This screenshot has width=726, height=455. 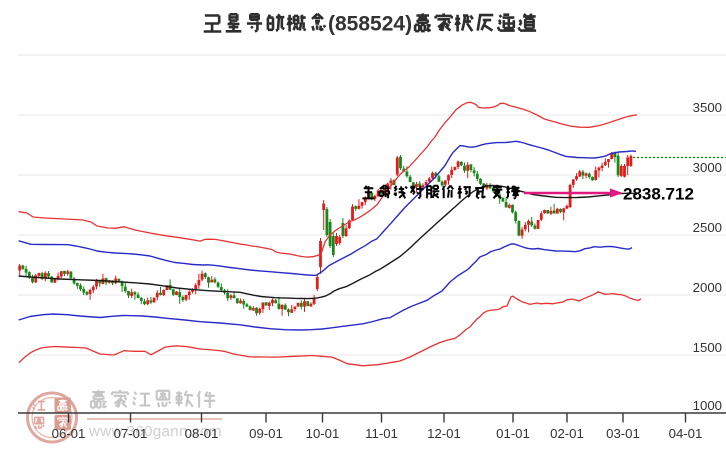 I want to click on svg-text: 03-01, so click(x=623, y=433).